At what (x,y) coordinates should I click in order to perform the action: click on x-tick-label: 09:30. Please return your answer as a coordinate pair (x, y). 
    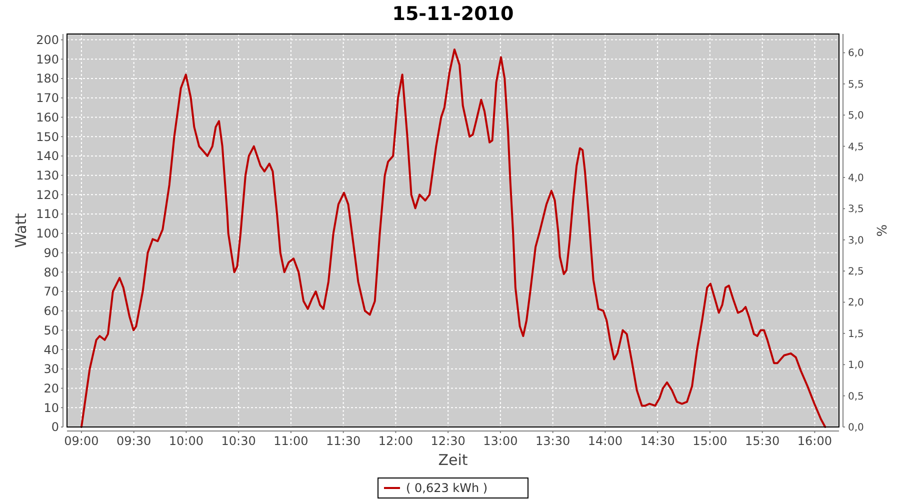
    Looking at the image, I should click on (134, 441).